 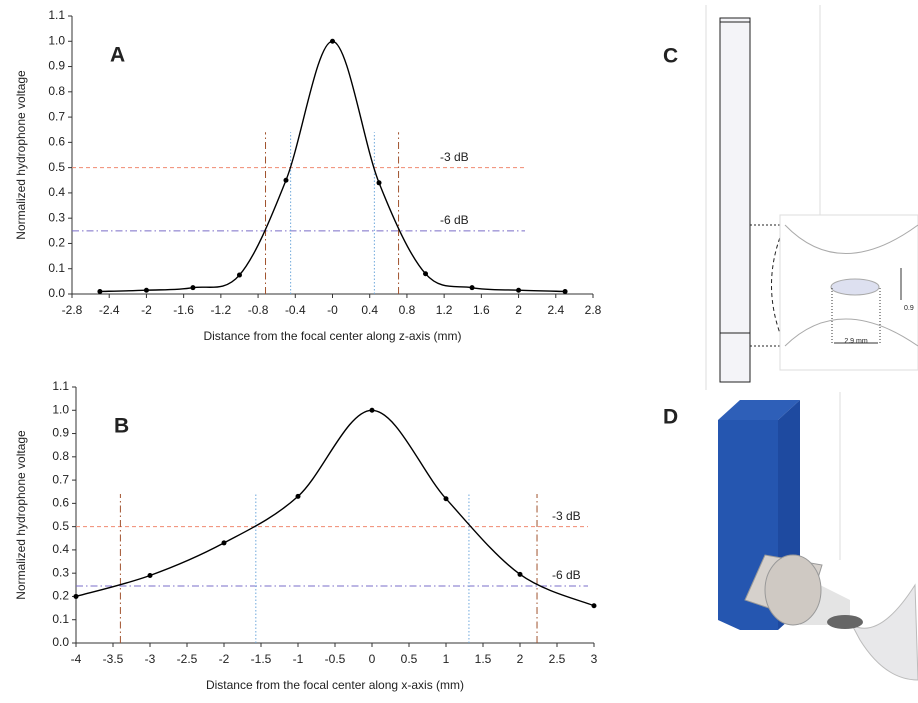 I want to click on panel-label: B, so click(x=121, y=426).